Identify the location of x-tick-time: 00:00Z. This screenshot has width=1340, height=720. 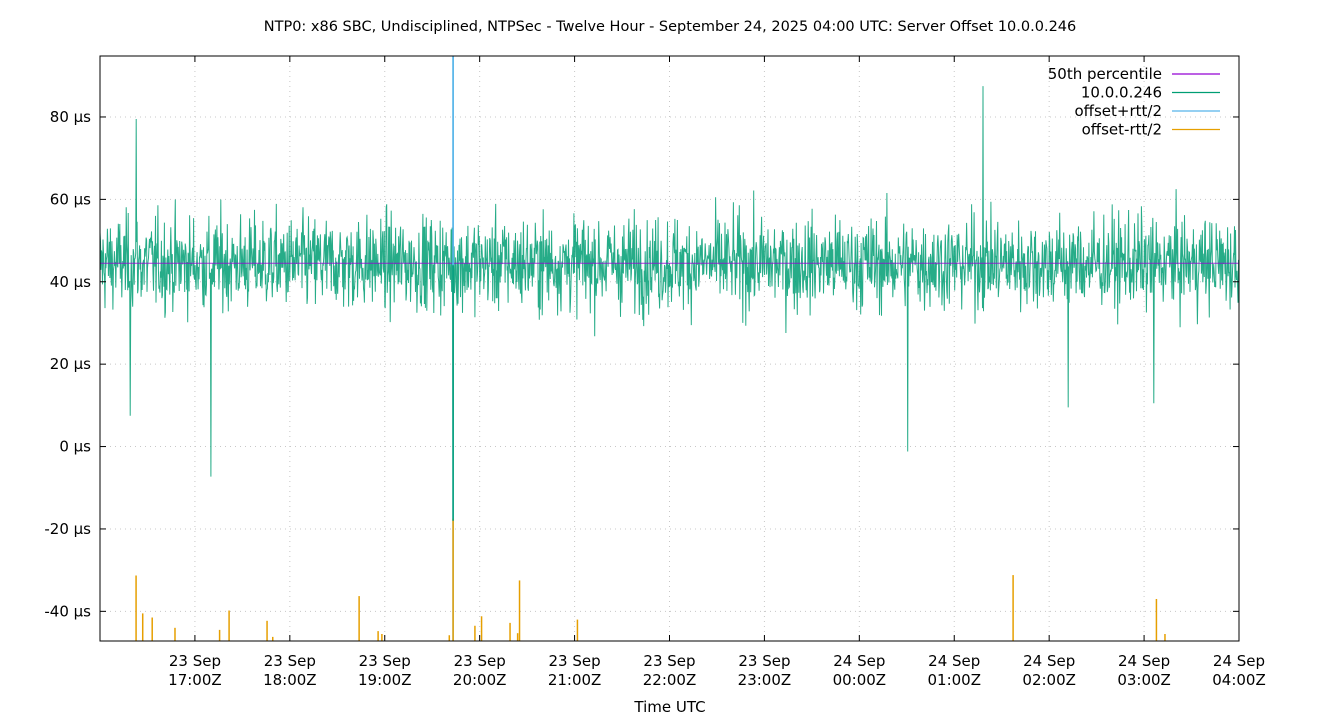
(860, 680).